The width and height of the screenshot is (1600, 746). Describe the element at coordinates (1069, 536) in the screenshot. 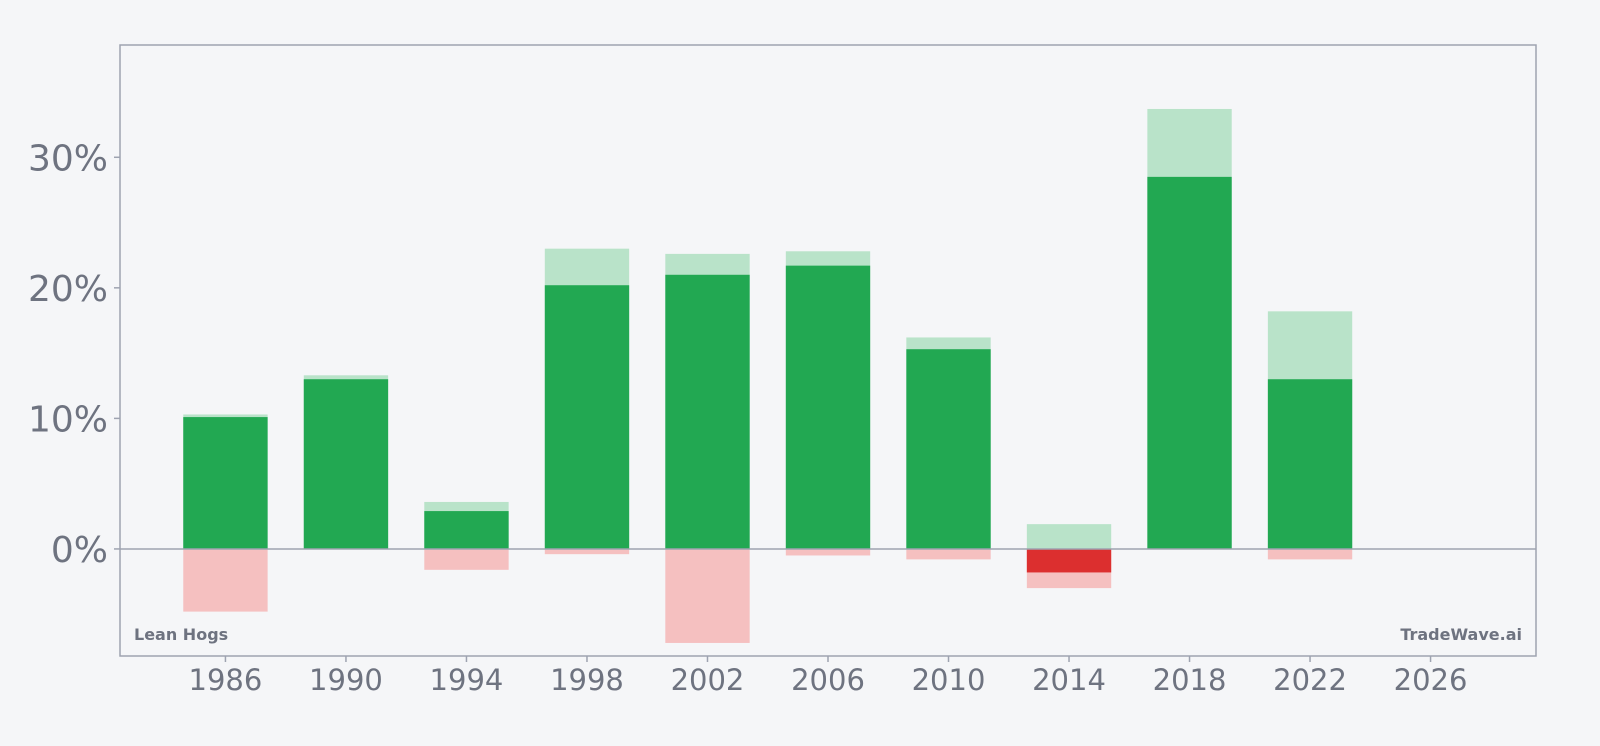

I see `bar-range-positive-2014` at that location.